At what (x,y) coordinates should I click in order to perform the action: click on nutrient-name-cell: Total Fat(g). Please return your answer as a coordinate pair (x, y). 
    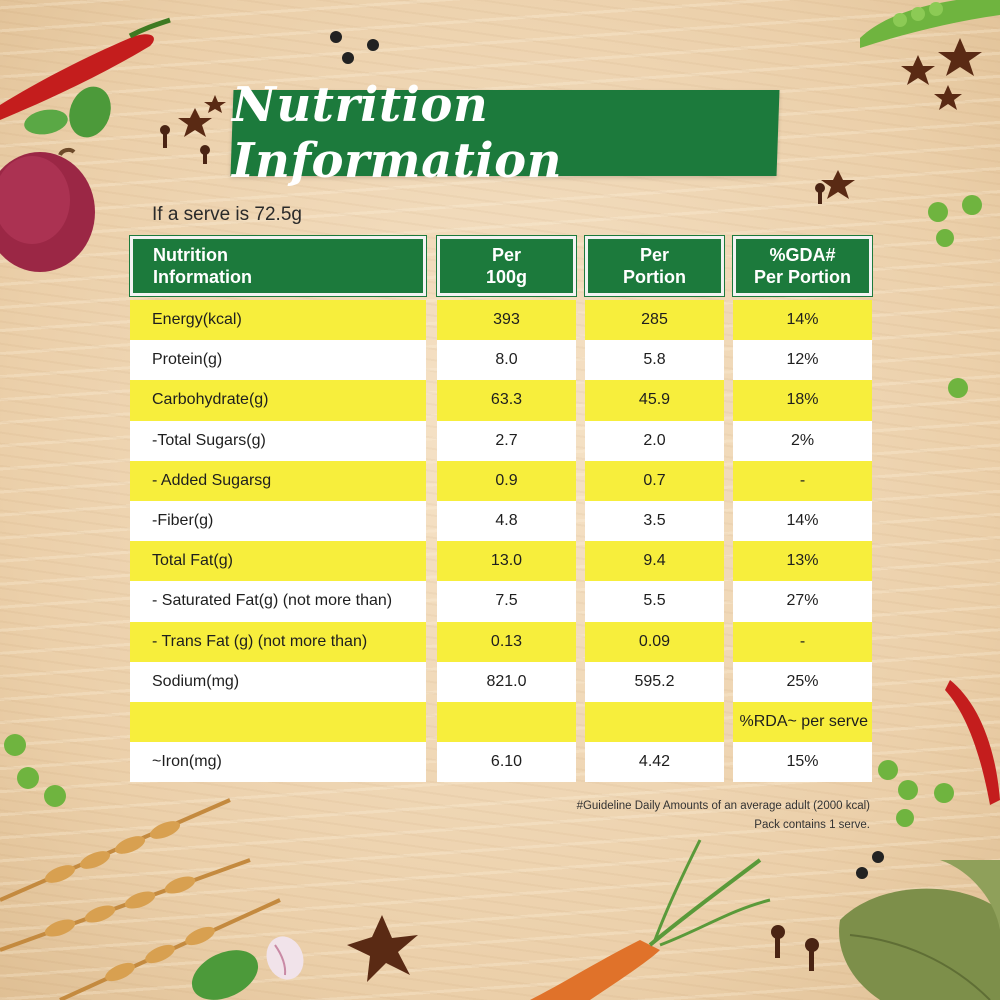
    Looking at the image, I should click on (278, 561).